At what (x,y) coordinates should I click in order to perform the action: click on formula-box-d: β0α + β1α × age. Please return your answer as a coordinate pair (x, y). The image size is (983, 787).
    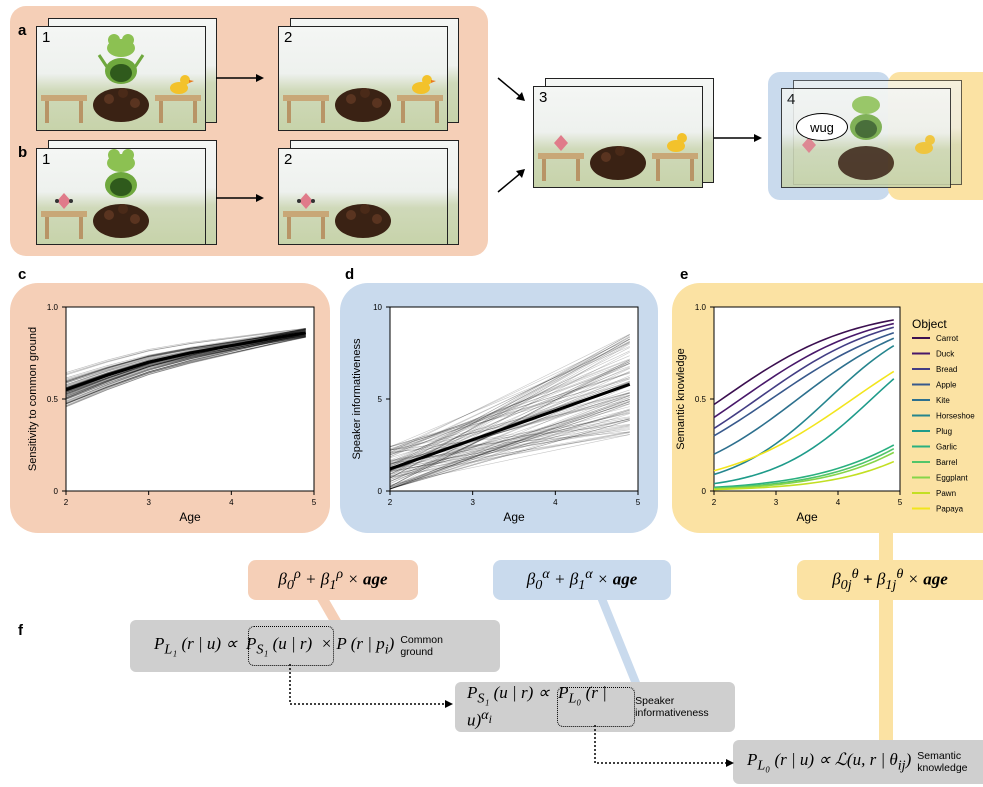
    Looking at the image, I should click on (582, 580).